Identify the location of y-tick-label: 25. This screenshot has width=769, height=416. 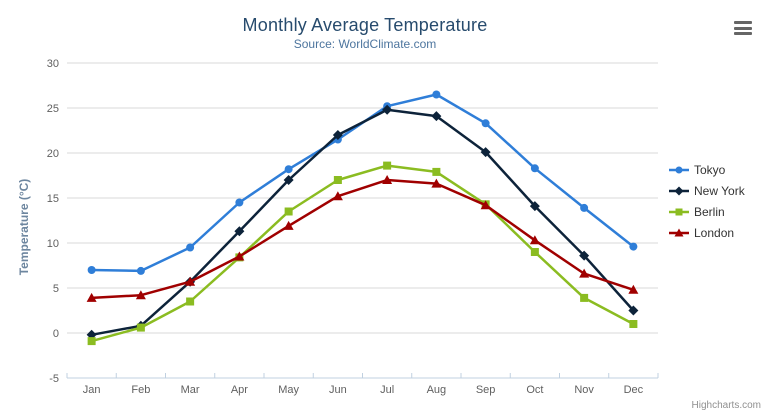
(53, 109).